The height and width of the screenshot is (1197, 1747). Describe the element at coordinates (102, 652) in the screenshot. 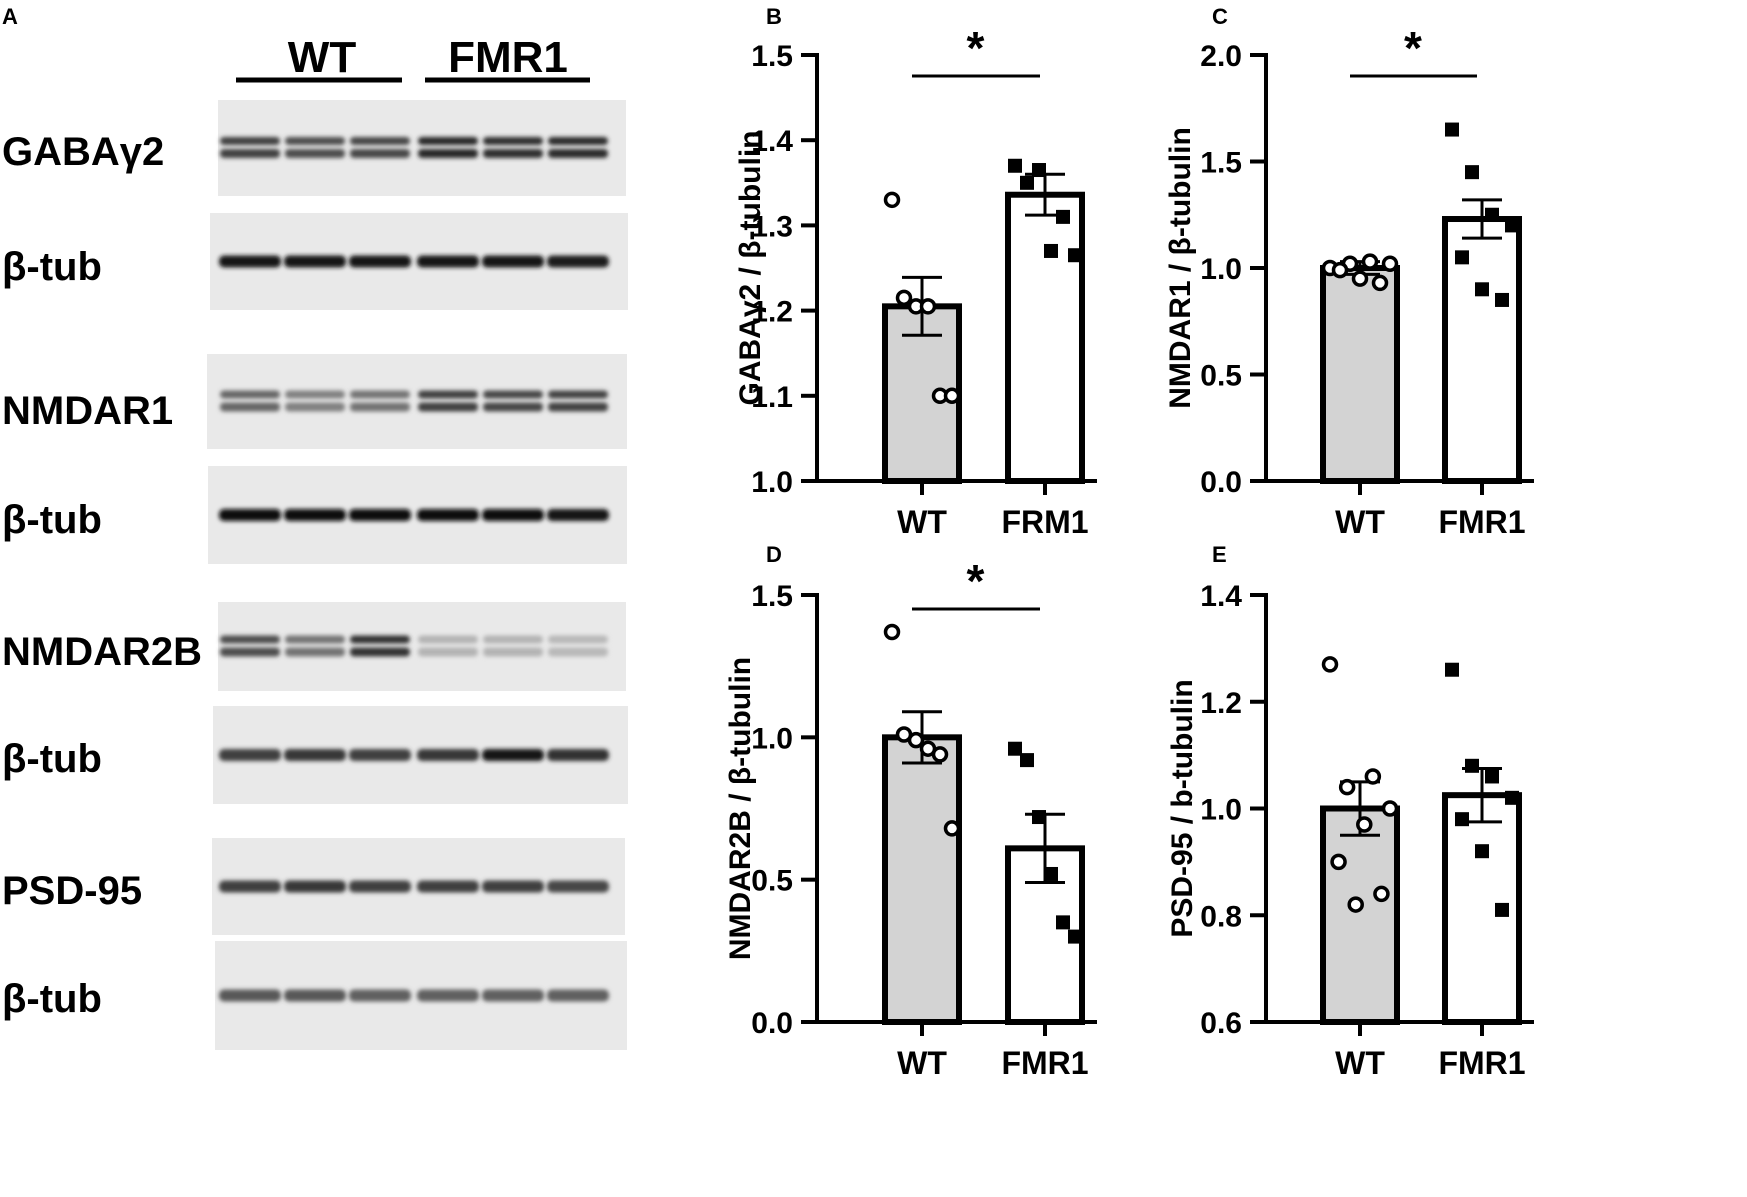

I see `blot-label: NMDAR2B` at that location.